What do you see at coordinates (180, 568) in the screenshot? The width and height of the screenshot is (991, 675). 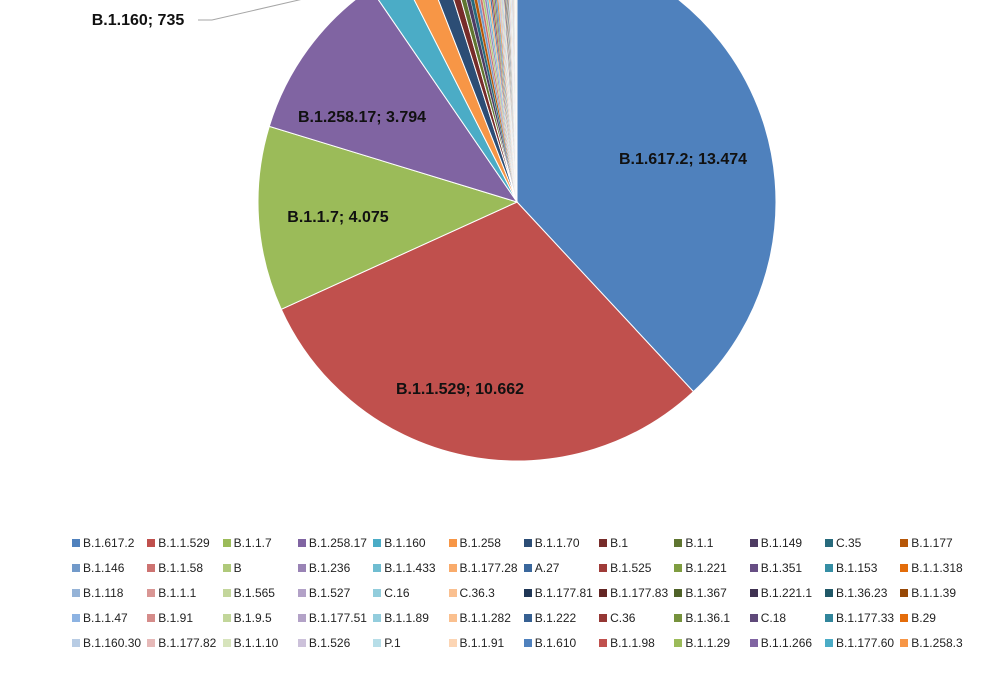 I see `legend-label: B.1.1.58` at bounding box center [180, 568].